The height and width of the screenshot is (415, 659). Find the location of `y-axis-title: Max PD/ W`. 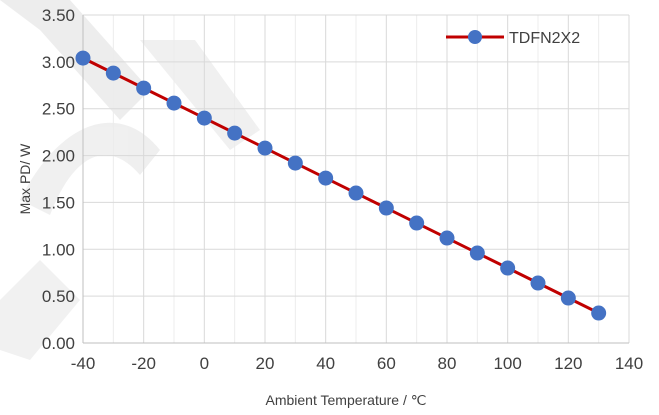

y-axis-title: Max PD/ W is located at coordinates (25, 179).